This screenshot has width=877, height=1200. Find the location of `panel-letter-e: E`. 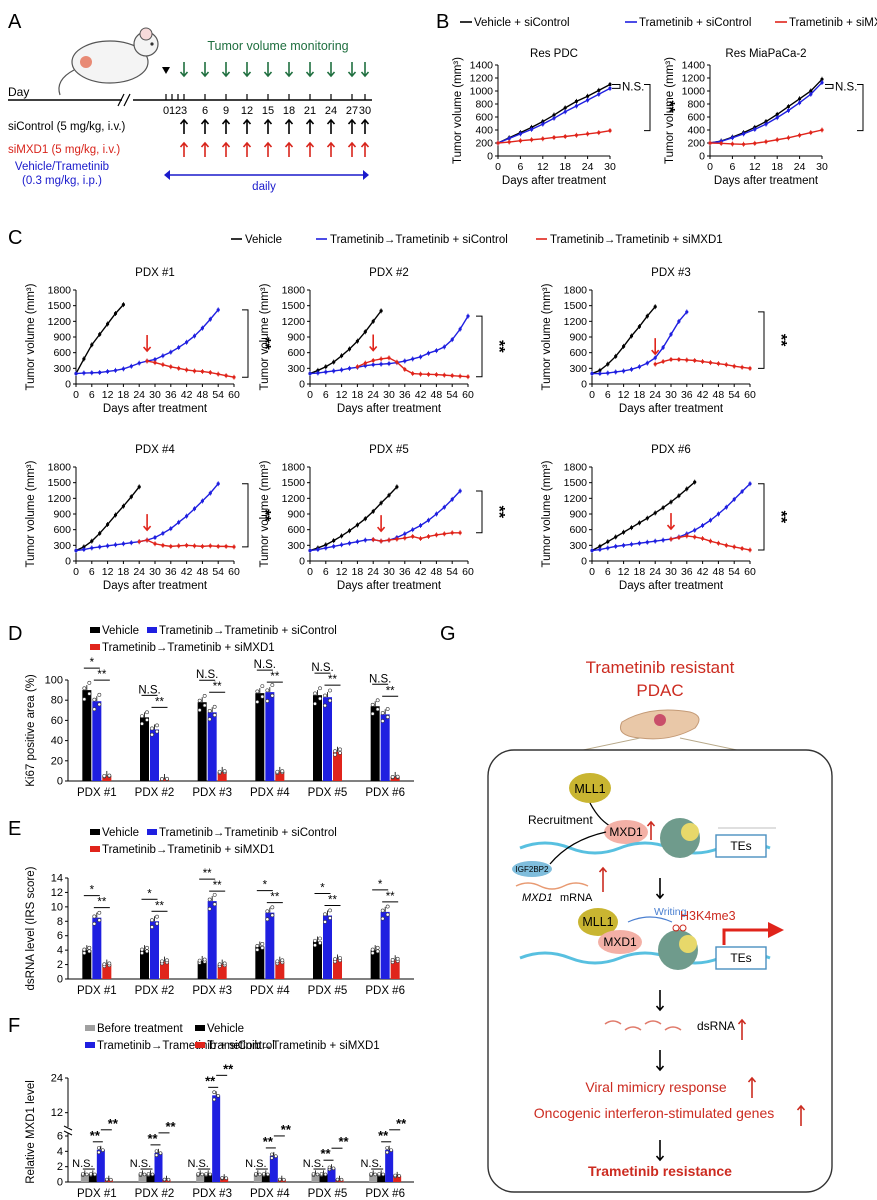

panel-letter-e: E is located at coordinates (14, 829).